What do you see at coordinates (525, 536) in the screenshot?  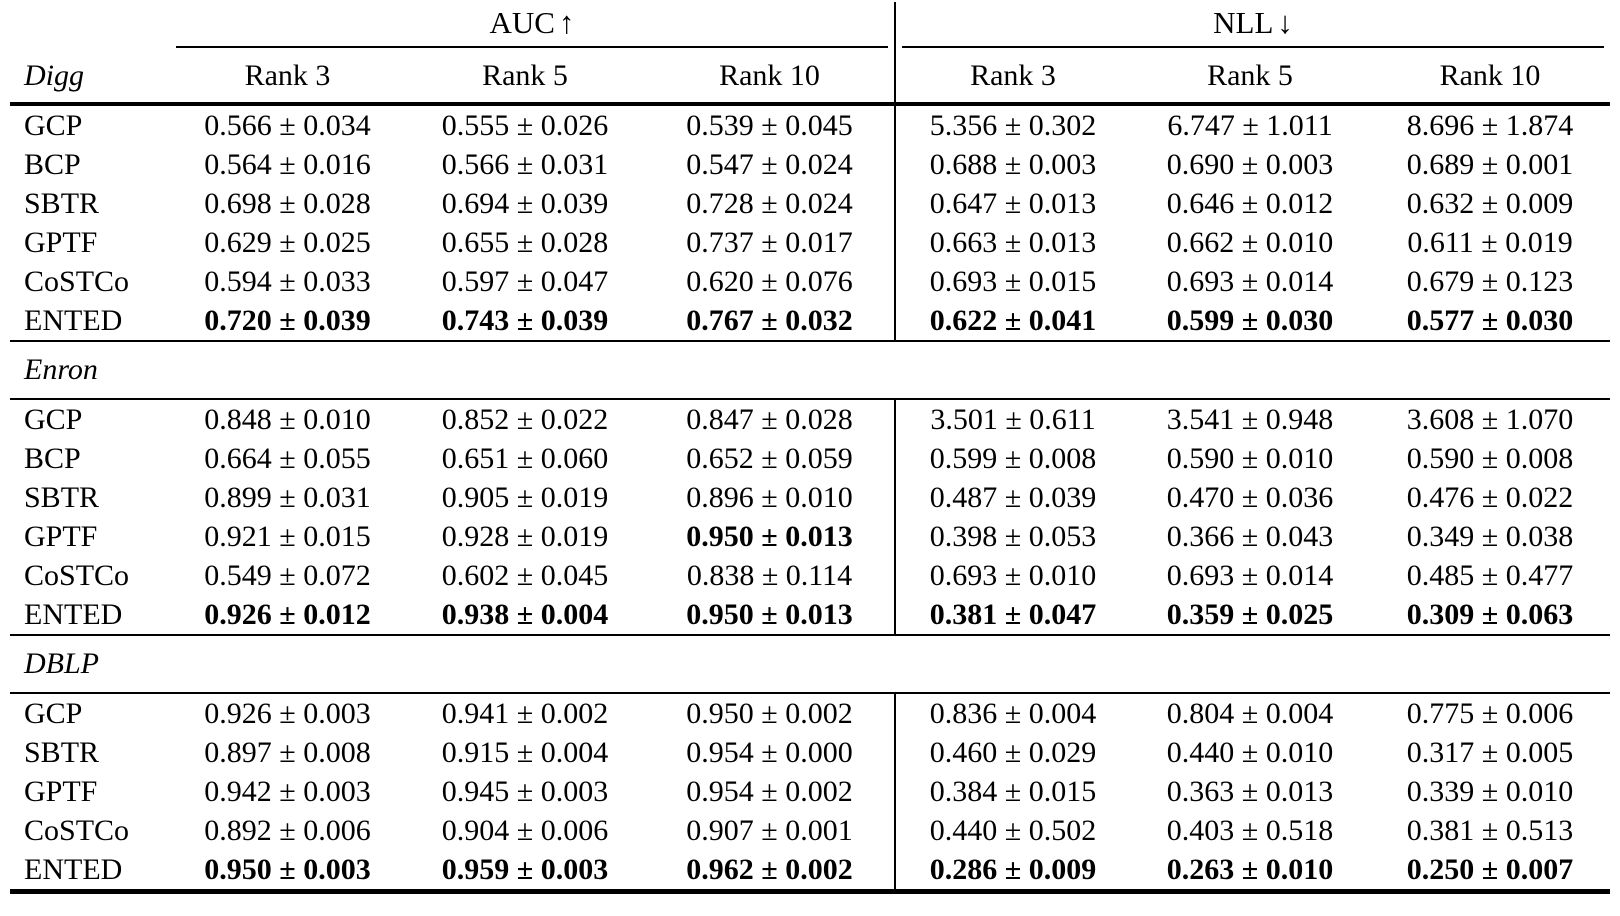 I see `value-cell: 0.928 ± 0.019` at bounding box center [525, 536].